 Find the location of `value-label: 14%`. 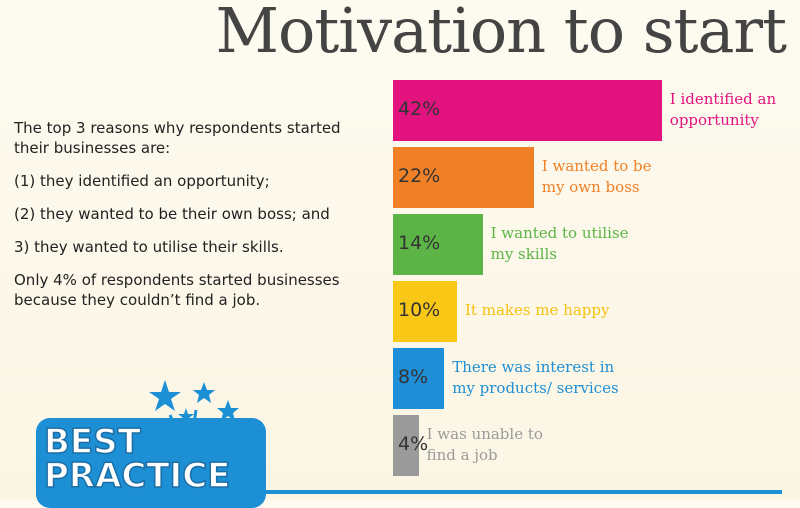

value-label: 14% is located at coordinates (419, 243).